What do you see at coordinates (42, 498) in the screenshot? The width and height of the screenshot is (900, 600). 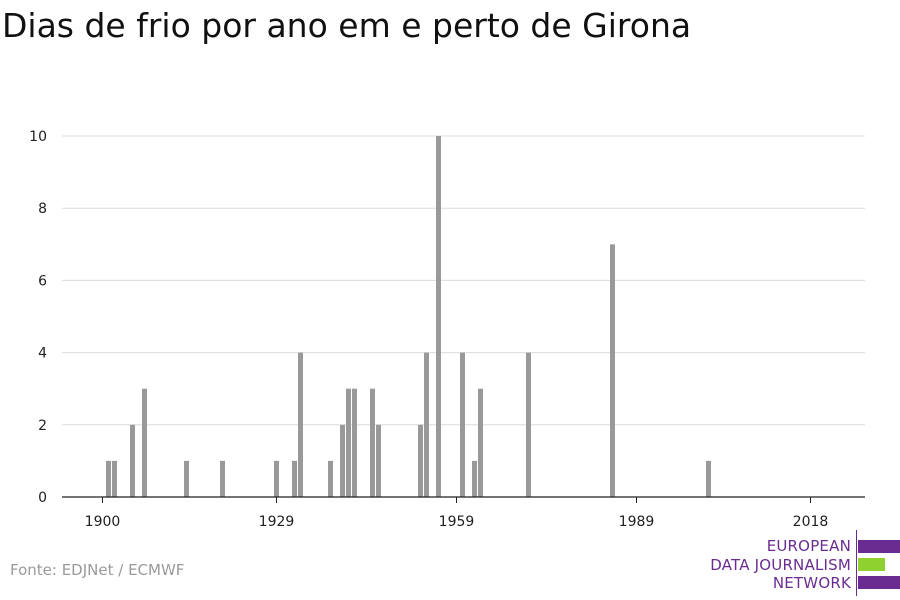 I see `y-tick-label: 0` at bounding box center [42, 498].